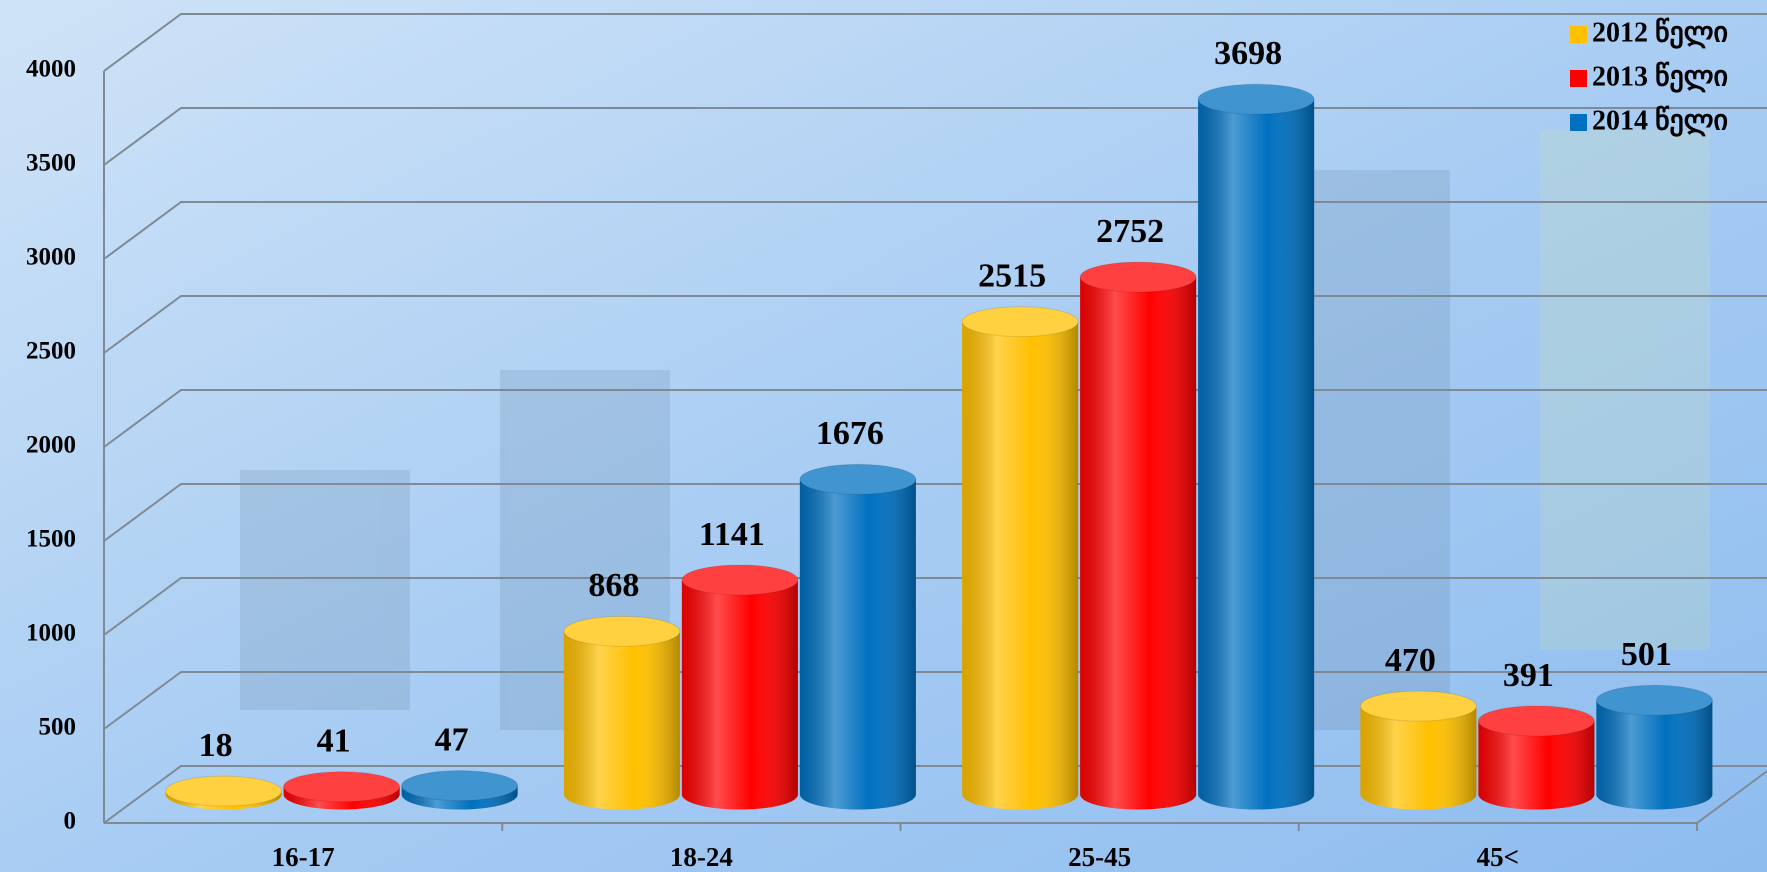  Describe the element at coordinates (1410, 660) in the screenshot. I see `data-label: 470` at that location.